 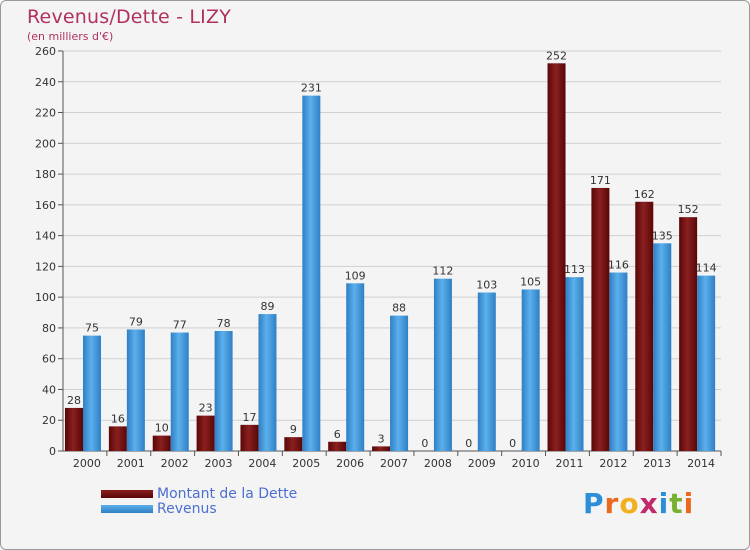 What do you see at coordinates (381, 438) in the screenshot?
I see `data-label-debt: 3` at bounding box center [381, 438].